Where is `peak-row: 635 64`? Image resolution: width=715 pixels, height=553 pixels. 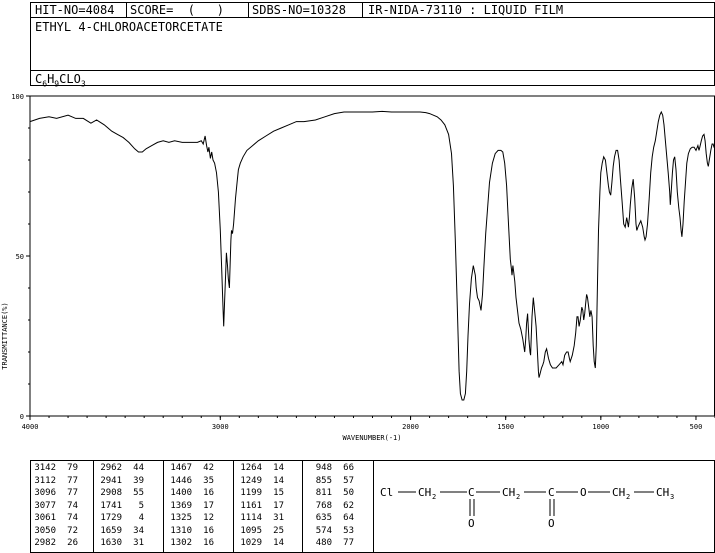 peak-row: 635 64 is located at coordinates (330, 518).